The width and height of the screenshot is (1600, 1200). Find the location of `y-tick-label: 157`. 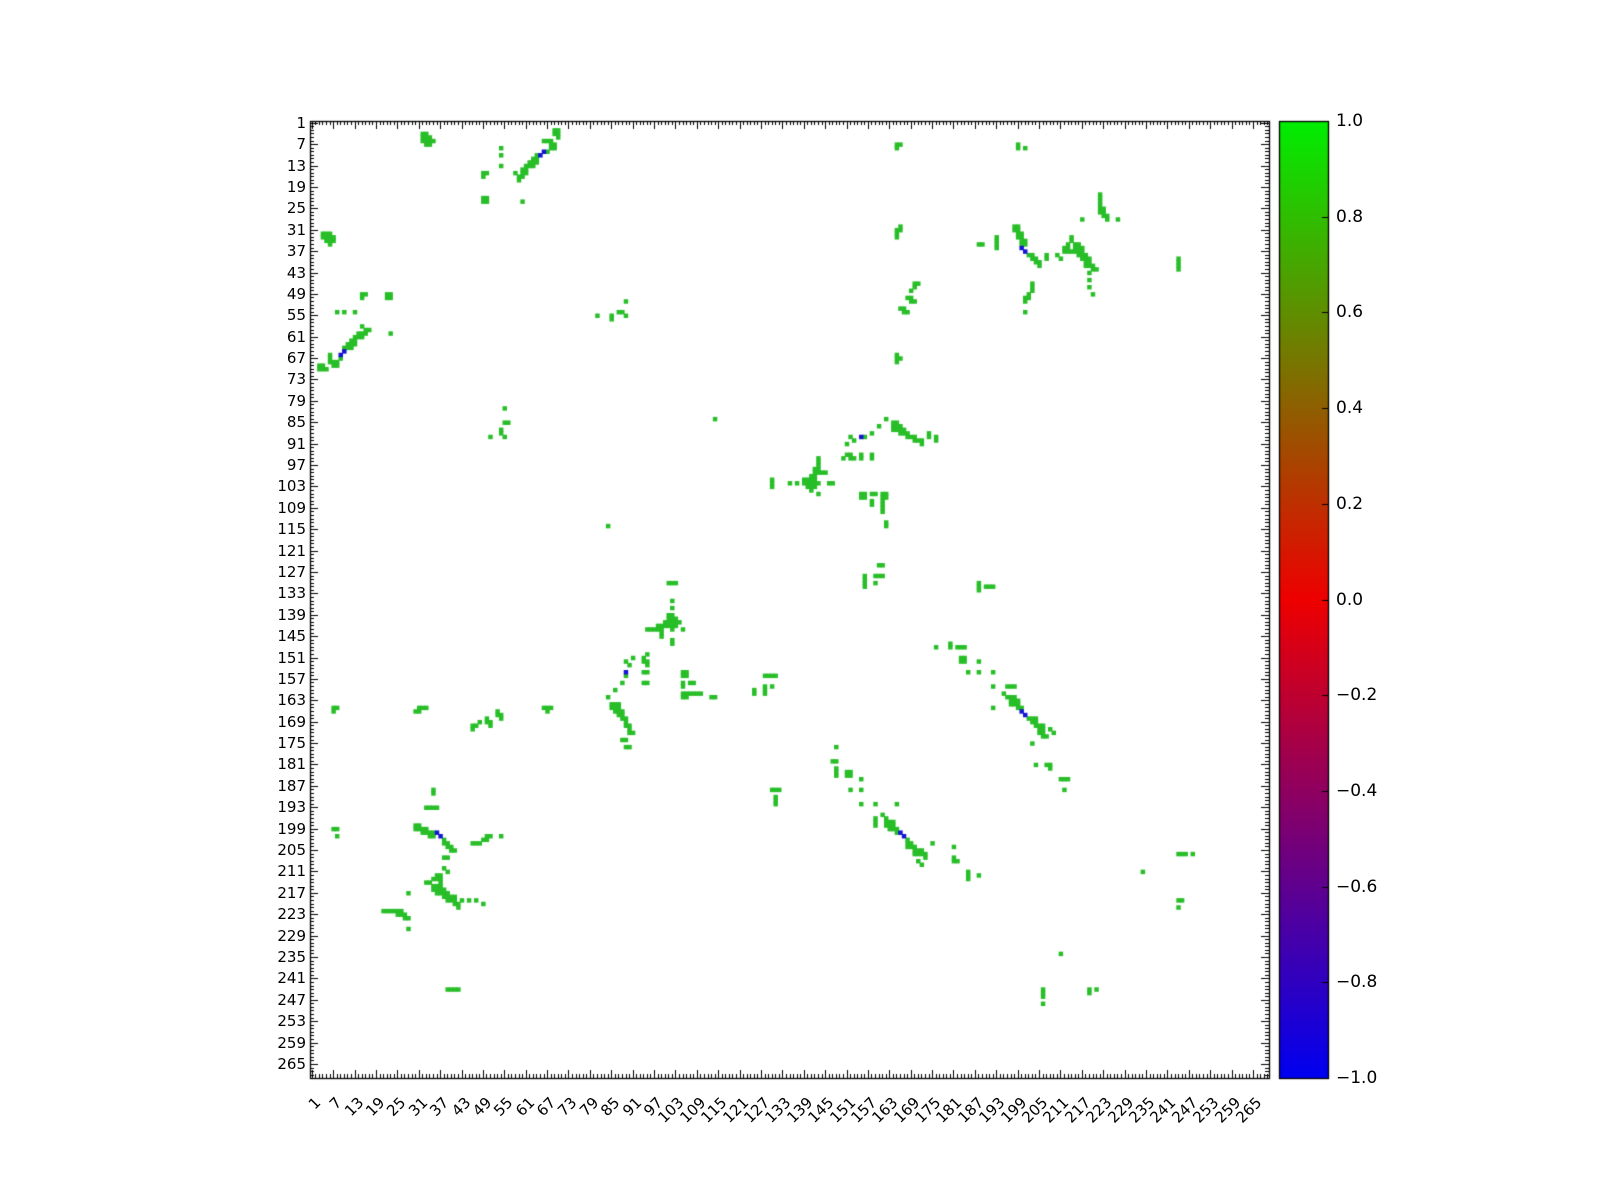

y-tick-label: 157 is located at coordinates (291, 678).